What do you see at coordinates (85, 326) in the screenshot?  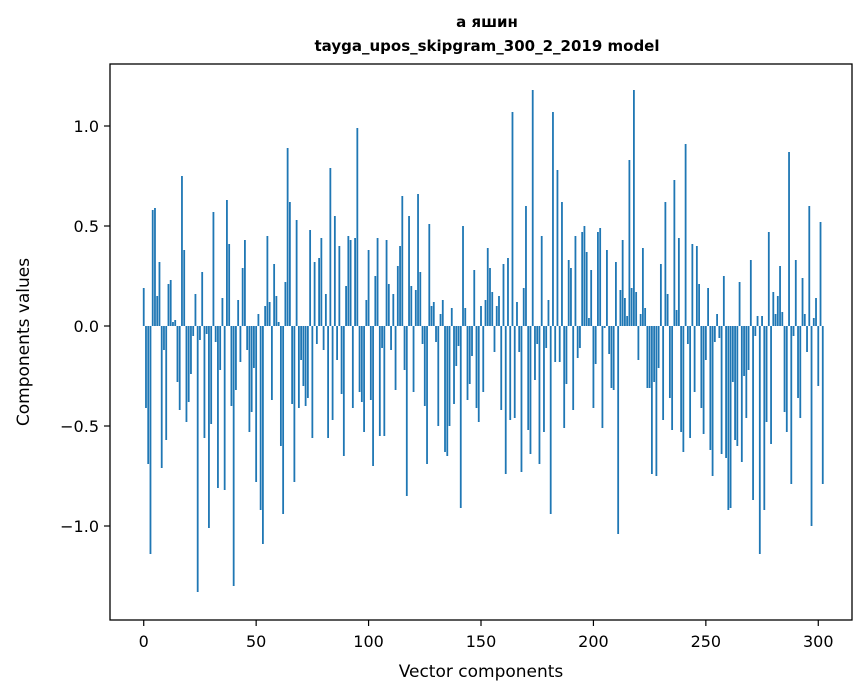 I see `y-axis-ticks: −1.0 −0.5 0.0 0.5 1.0` at bounding box center [85, 326].